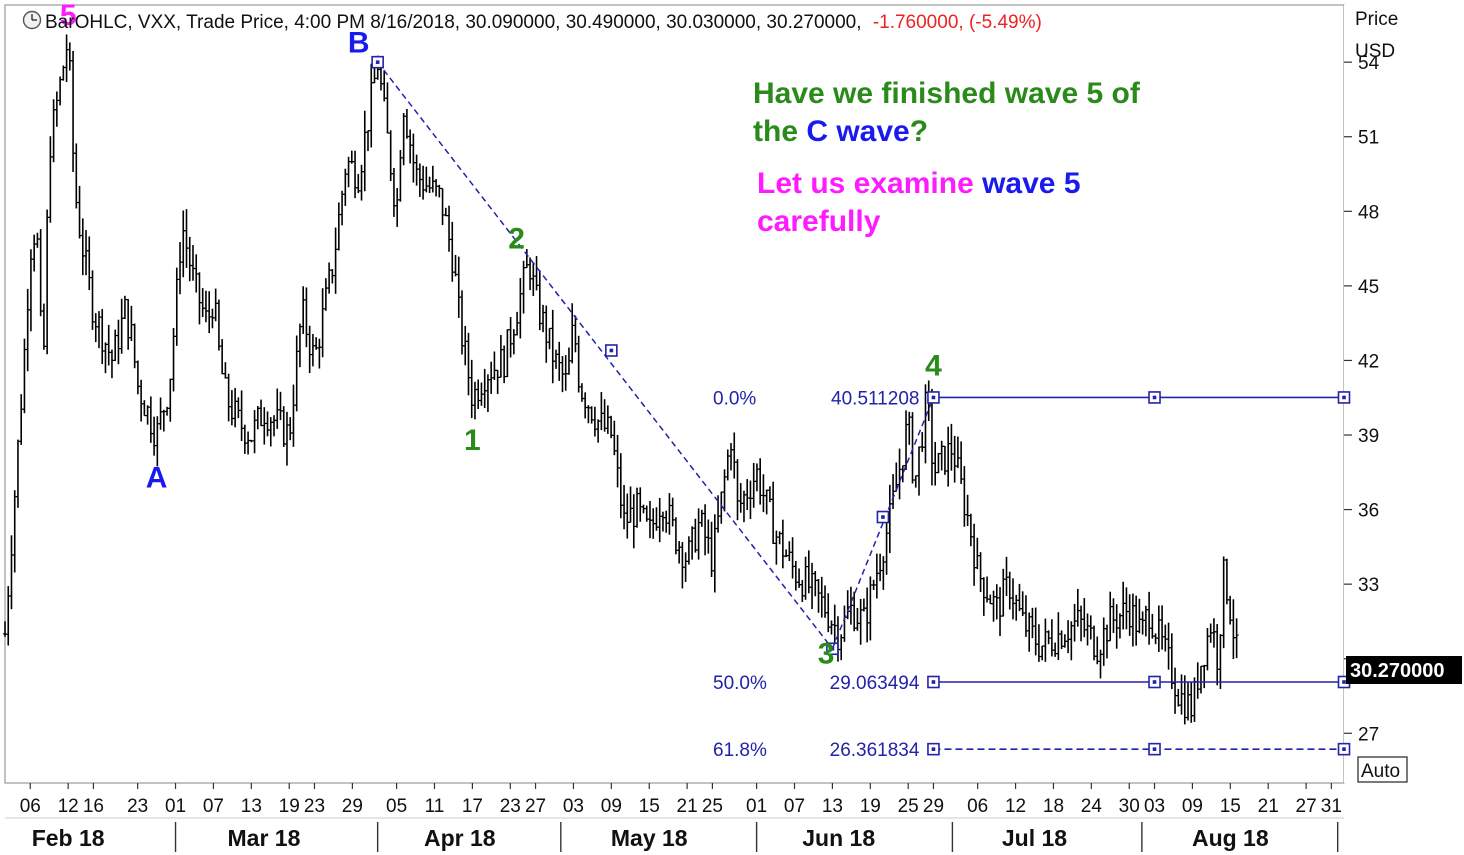 This screenshot has height=855, width=1464. What do you see at coordinates (377, 62) in the screenshot?
I see `trendline-handle-start` at bounding box center [377, 62].